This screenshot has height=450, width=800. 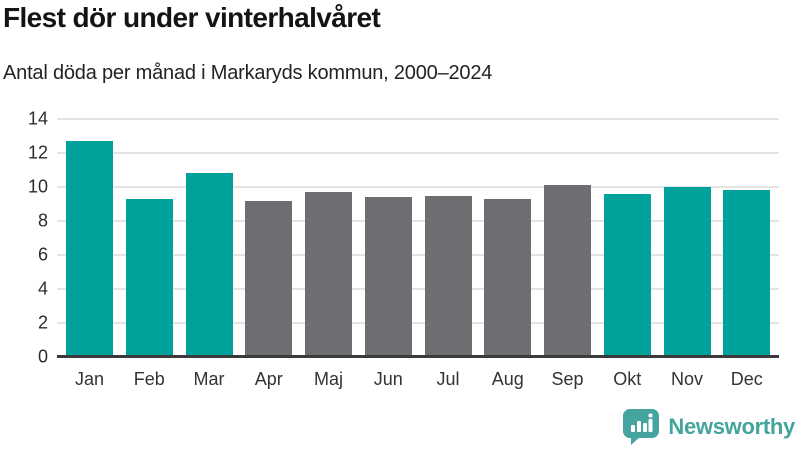 I want to click on brand-name: Newsworthy, so click(x=731, y=426).